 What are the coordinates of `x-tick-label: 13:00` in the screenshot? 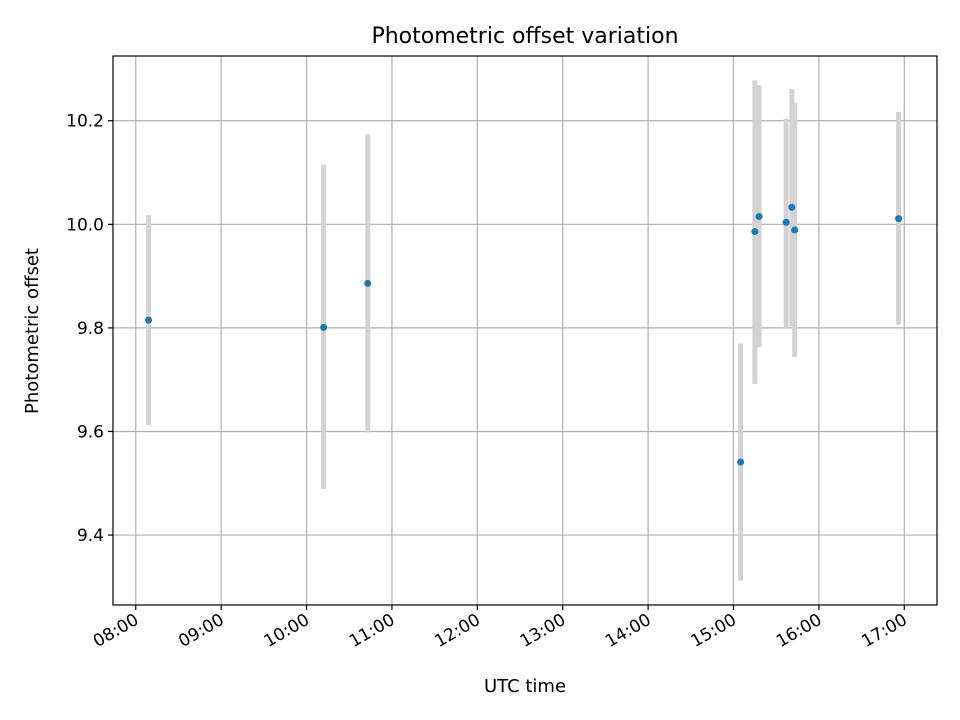 It's located at (543, 631).